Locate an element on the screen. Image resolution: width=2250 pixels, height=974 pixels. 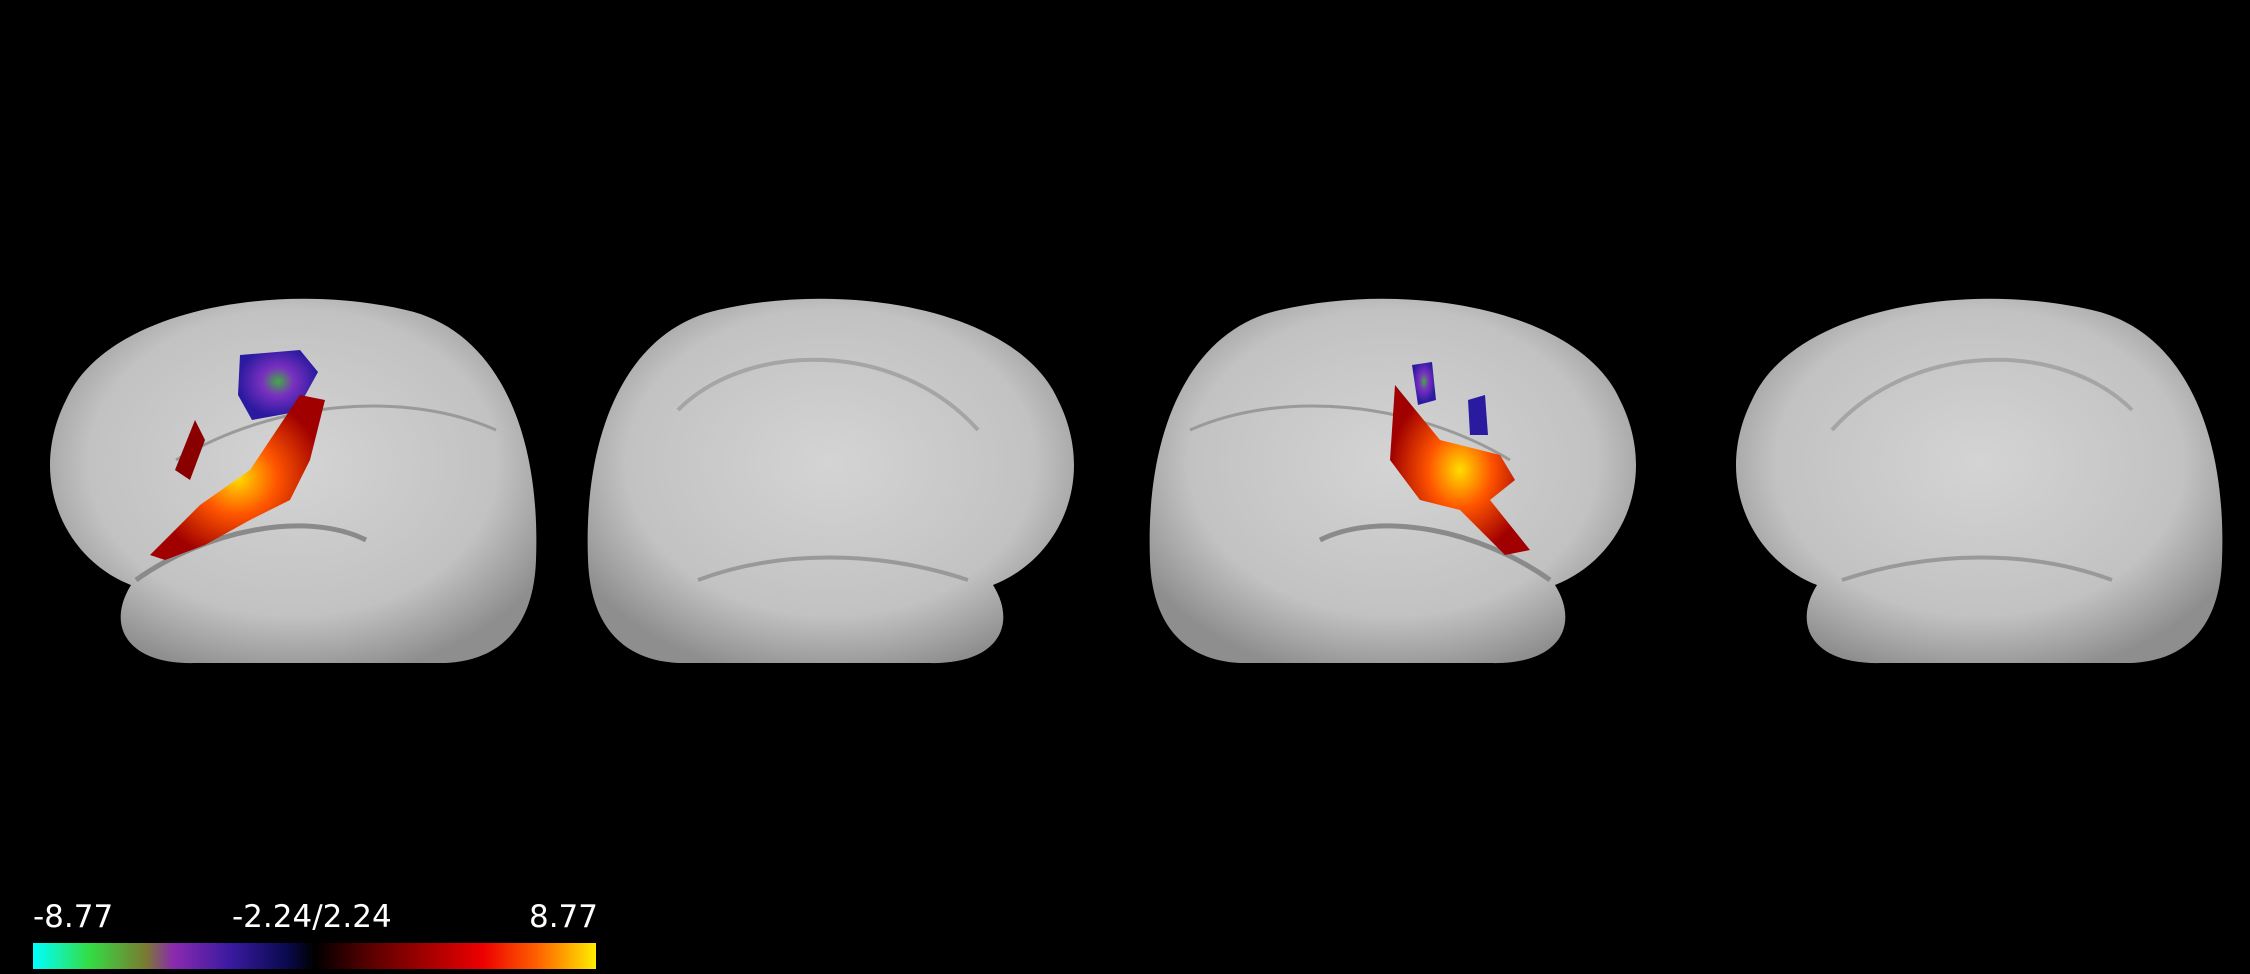
activation-right is located at coordinates (1460, 458).